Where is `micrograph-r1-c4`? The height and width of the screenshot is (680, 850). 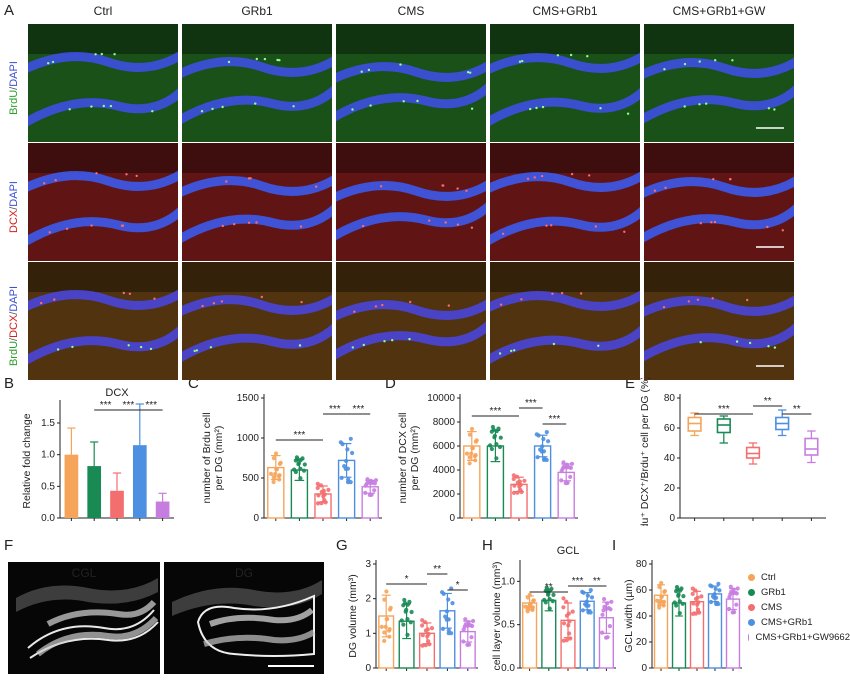 micrograph-r1-c4 is located at coordinates (565, 83).